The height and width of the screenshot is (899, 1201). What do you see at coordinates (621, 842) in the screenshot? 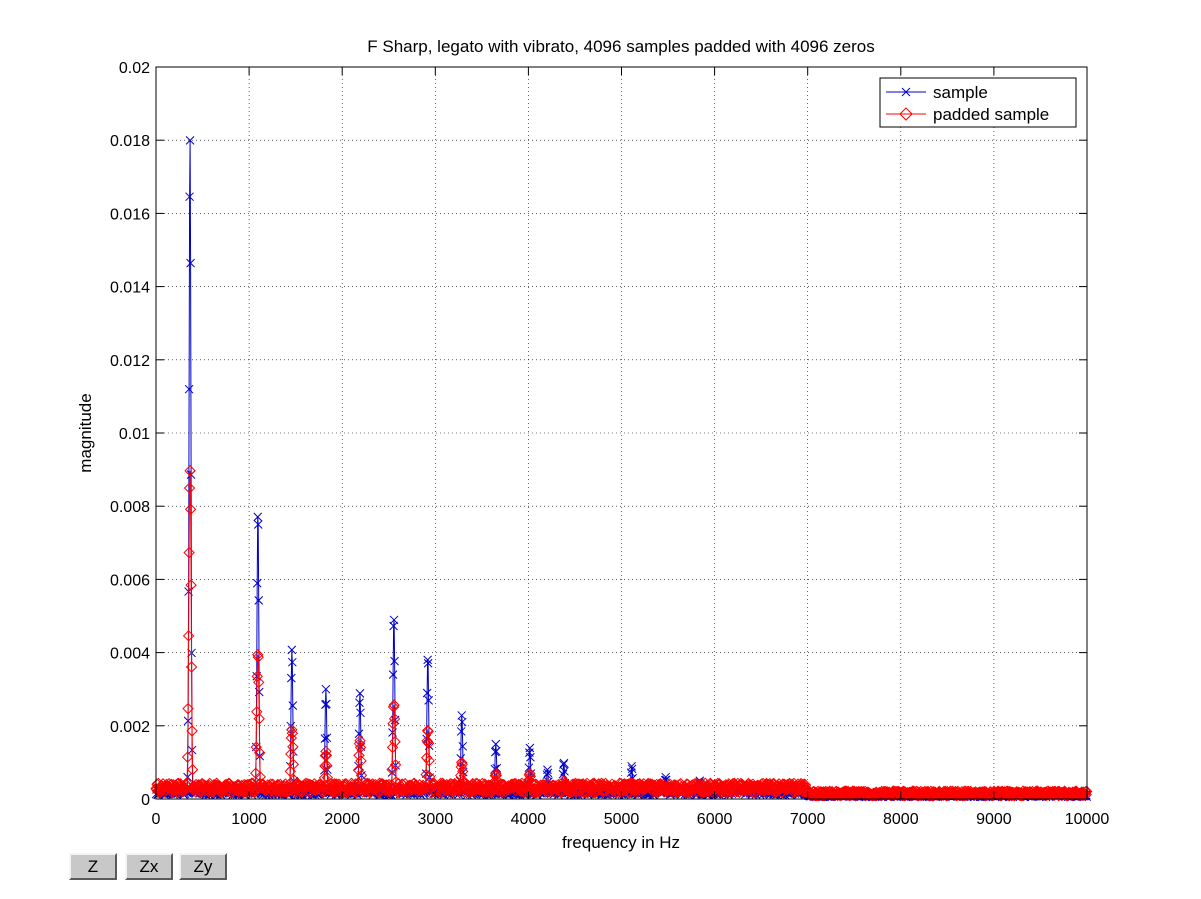
I see `x-axis-label: frequency in Hz` at bounding box center [621, 842].